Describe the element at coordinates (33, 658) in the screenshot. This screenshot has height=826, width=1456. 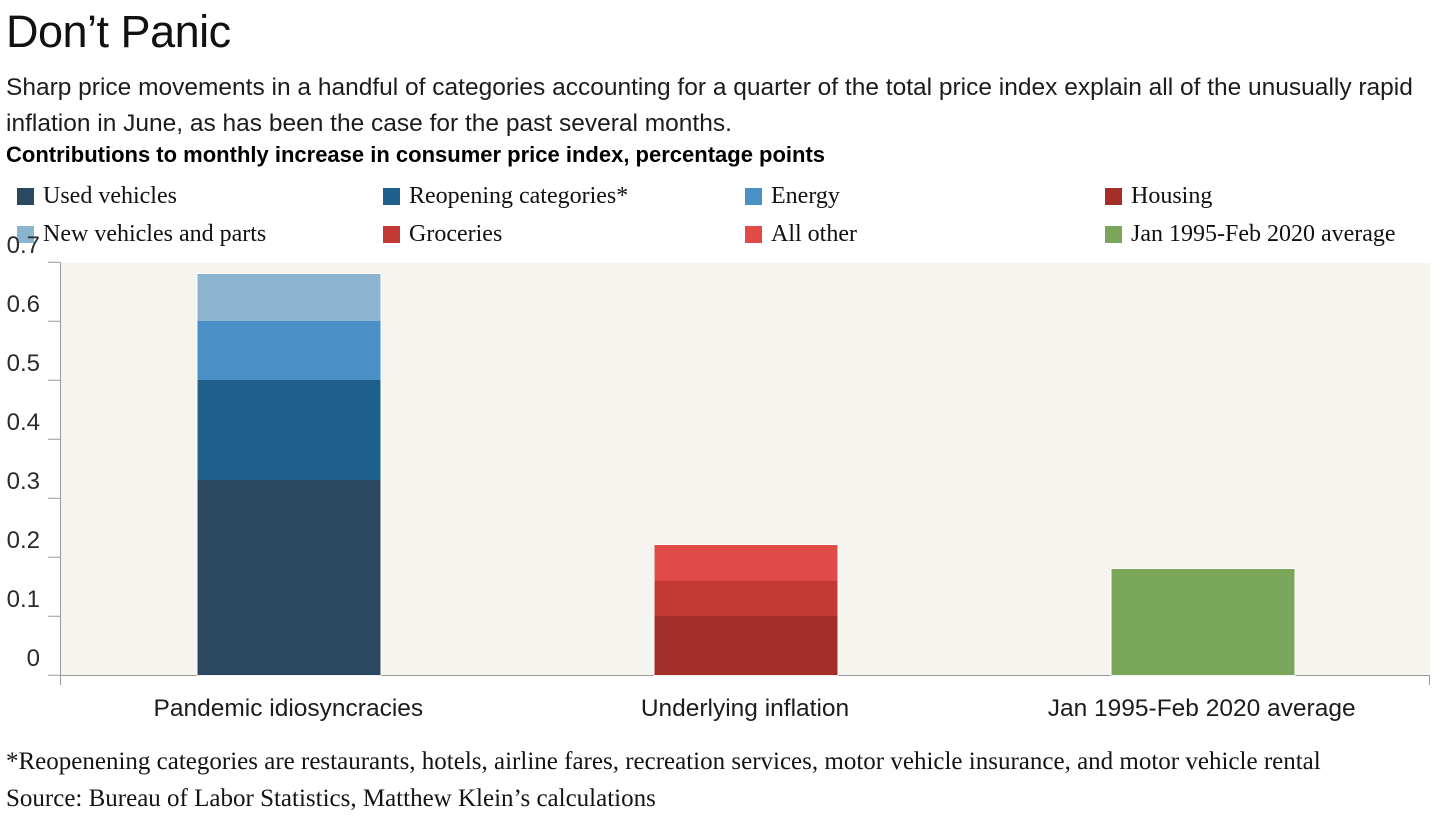
I see `y-axis-tick-label: 0` at that location.